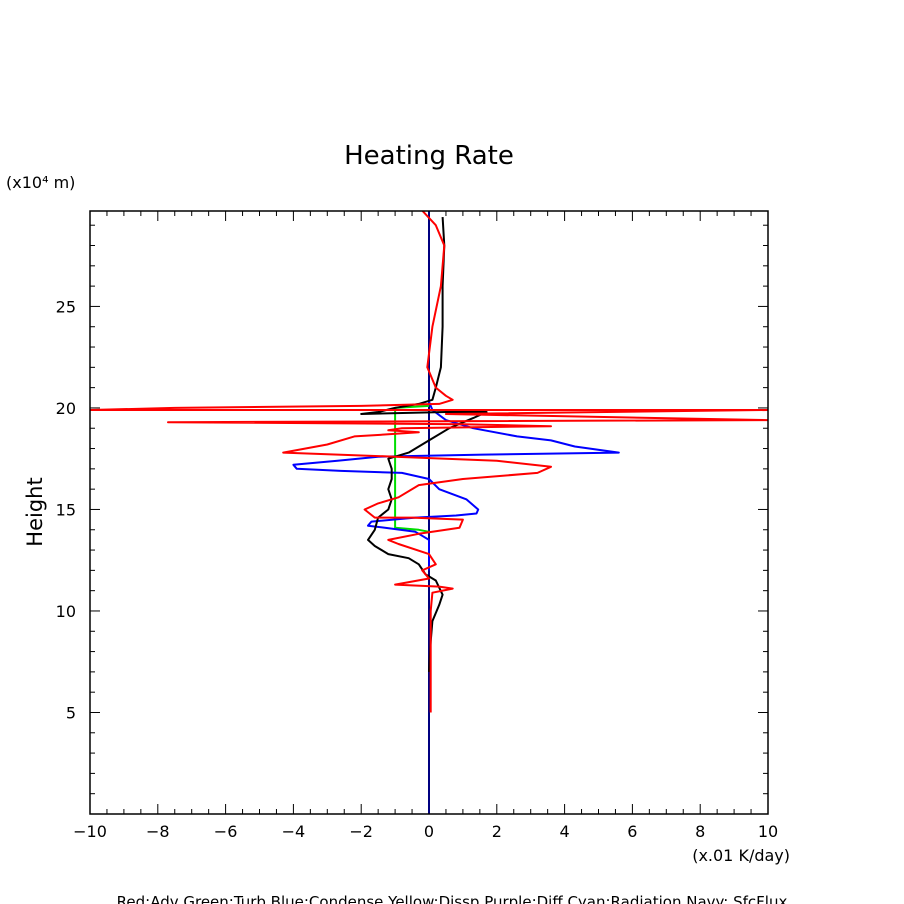 The image size is (904, 904). What do you see at coordinates (565, 831) in the screenshot?
I see `x-tick-label: 4` at bounding box center [565, 831].